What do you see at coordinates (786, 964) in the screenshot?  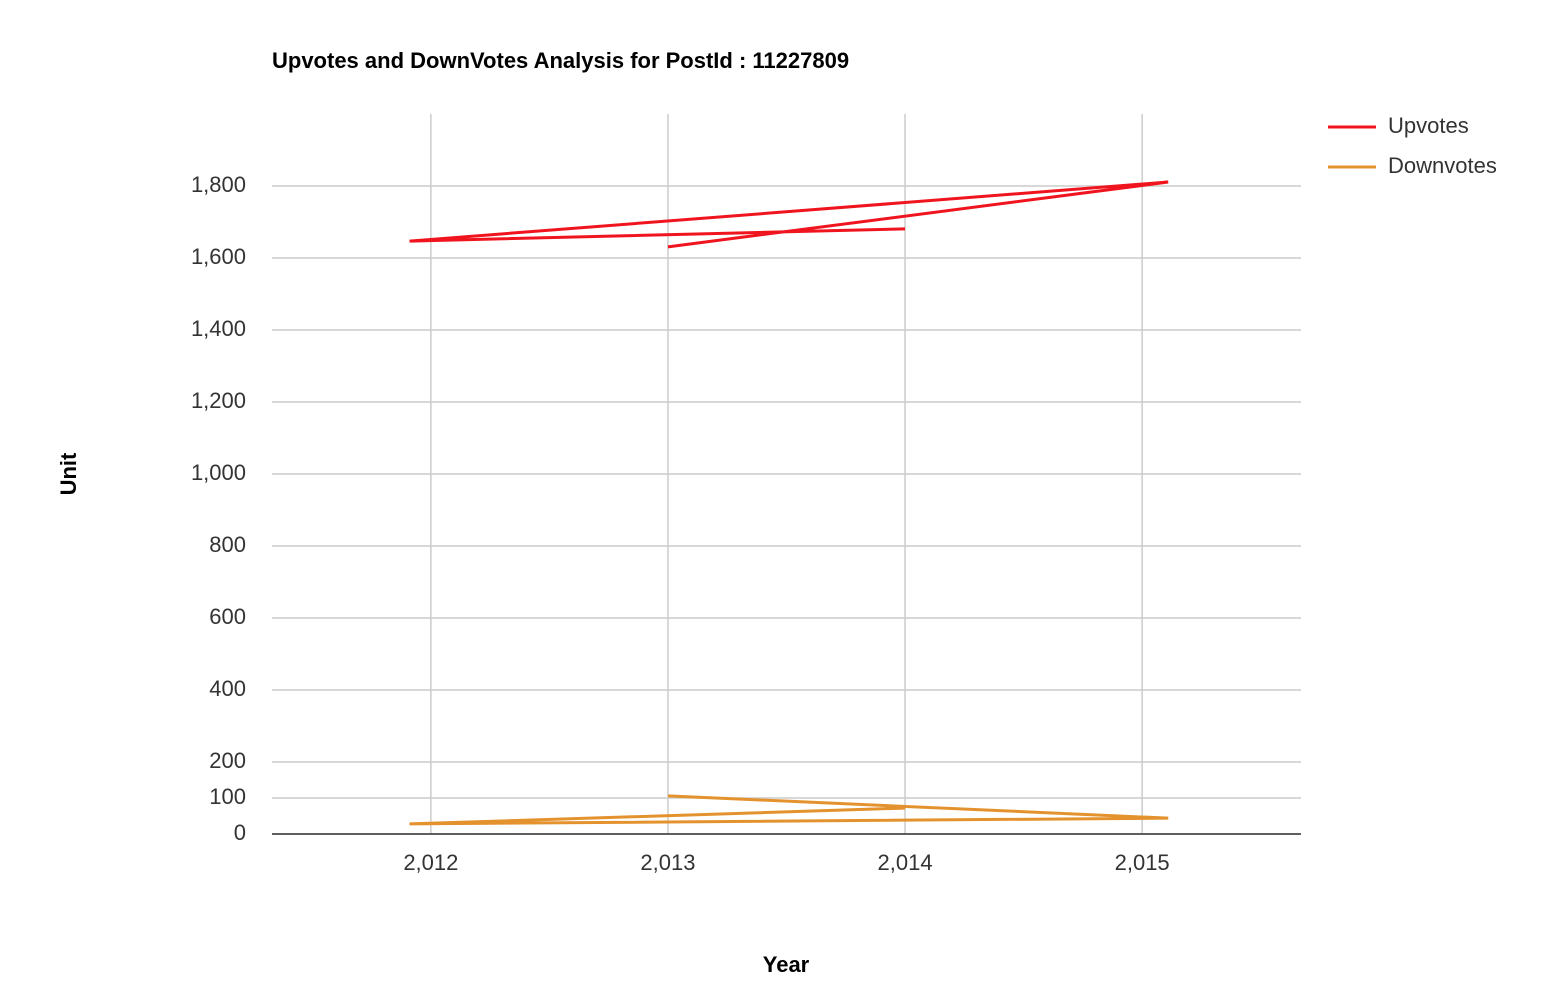 I see `x-axis-label: Year` at bounding box center [786, 964].